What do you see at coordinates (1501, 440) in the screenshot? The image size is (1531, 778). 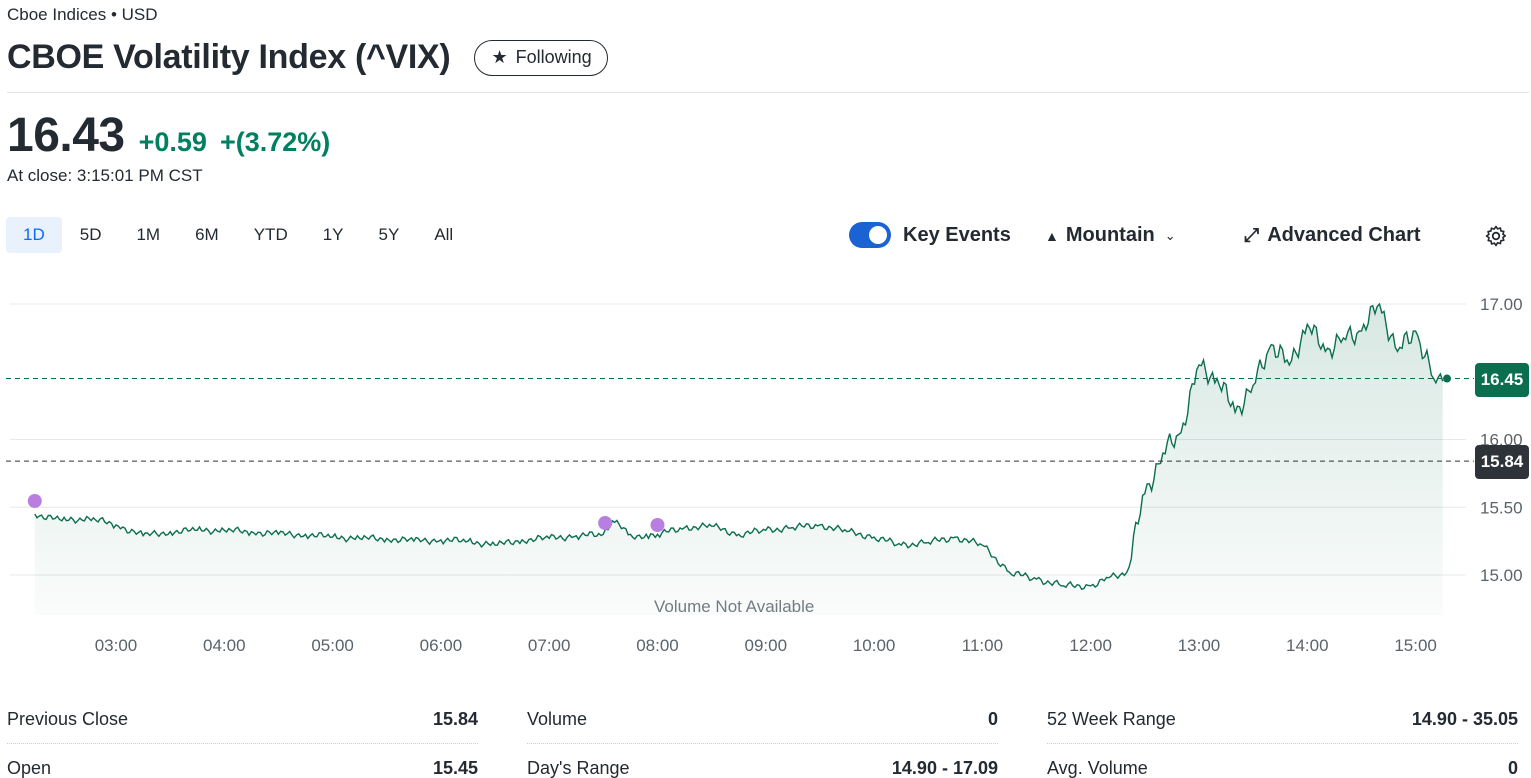 I see `y-tick-label: 16.00` at bounding box center [1501, 440].